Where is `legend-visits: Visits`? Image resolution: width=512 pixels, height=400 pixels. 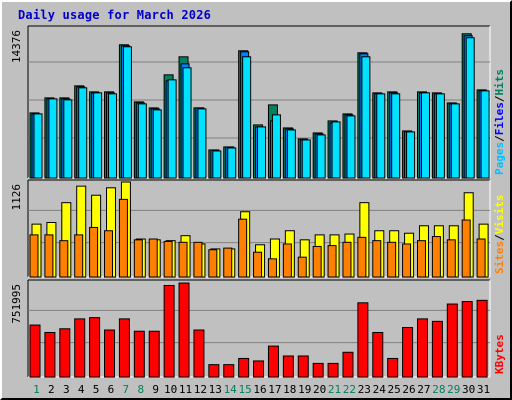 legend-visits: Visits is located at coordinates (499, 215).